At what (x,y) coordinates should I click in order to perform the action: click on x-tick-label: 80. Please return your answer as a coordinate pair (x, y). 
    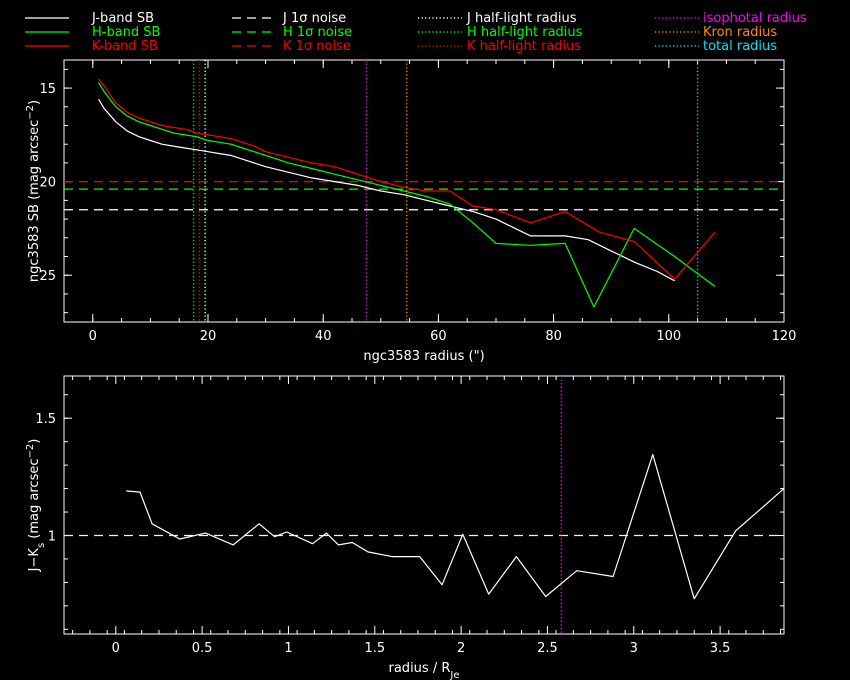
    Looking at the image, I should click on (553, 336).